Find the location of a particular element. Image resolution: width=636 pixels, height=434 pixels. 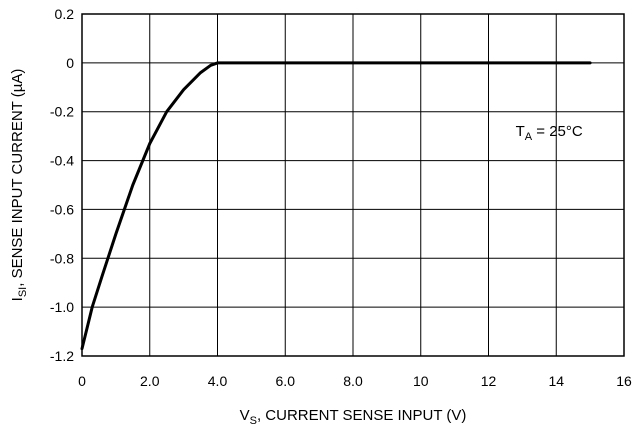

x-tick-label: 16 is located at coordinates (624, 381).